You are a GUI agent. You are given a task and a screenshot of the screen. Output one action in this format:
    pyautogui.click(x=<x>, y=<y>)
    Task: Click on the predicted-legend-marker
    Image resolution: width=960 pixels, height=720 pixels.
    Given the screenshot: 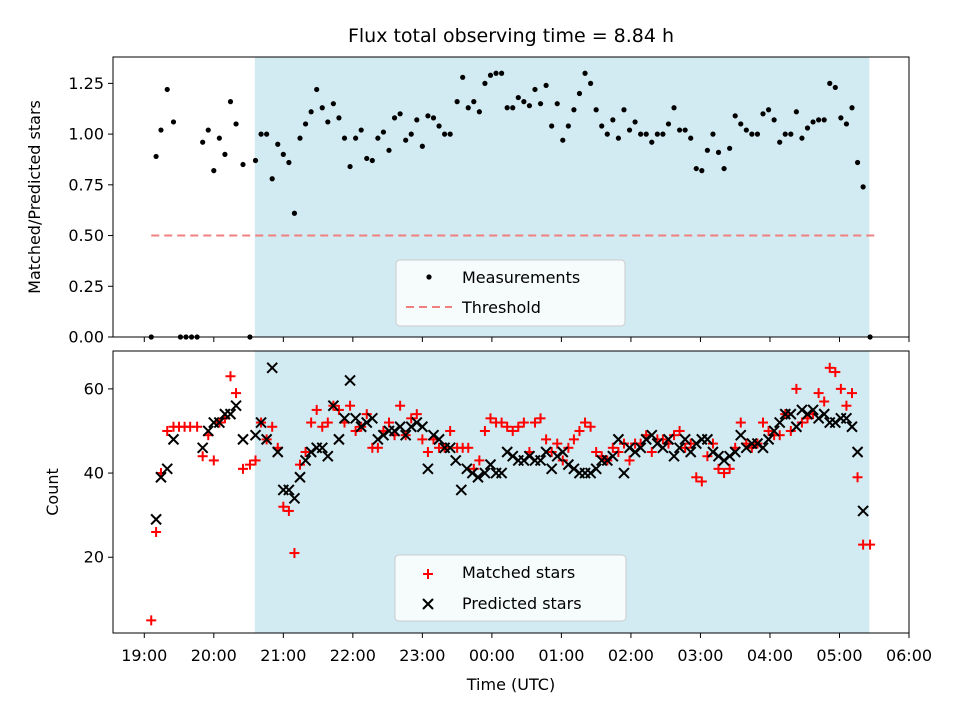 What is the action you would take?
    pyautogui.click(x=428, y=604)
    